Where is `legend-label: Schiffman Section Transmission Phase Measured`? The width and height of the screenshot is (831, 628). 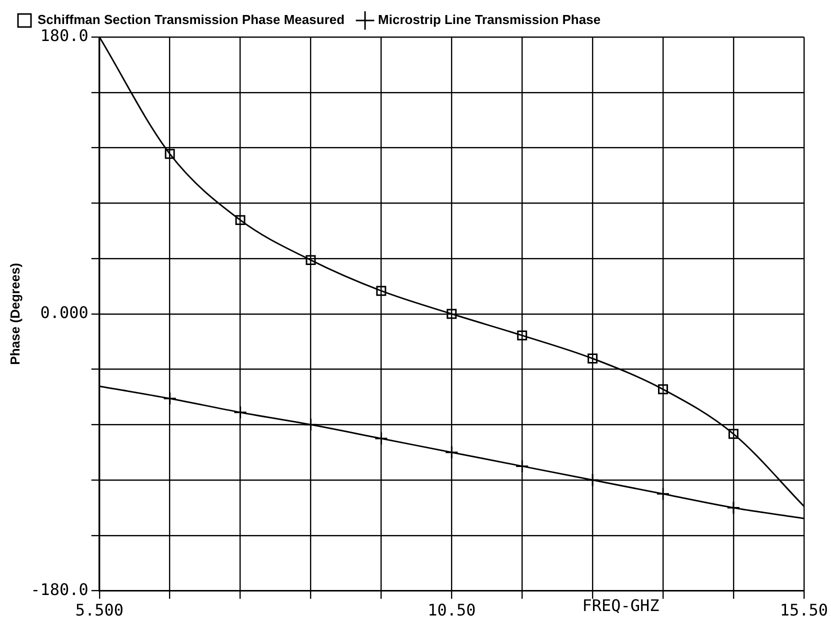
legend-label: Schiffman Section Transmission Phase Measured is located at coordinates (191, 20).